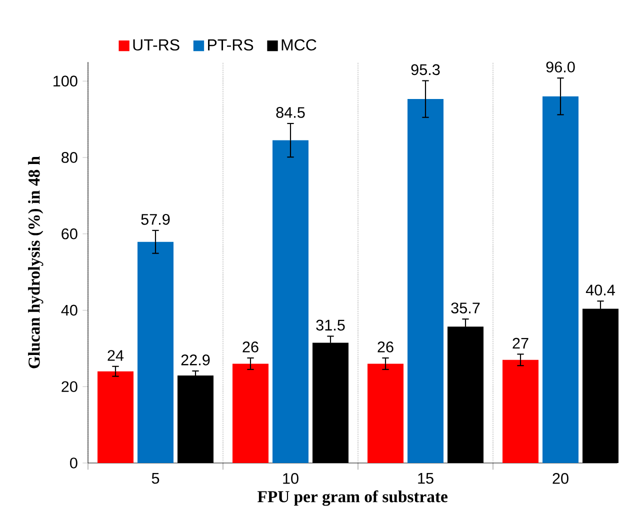 This screenshot has height=529, width=625. I want to click on data-label: 31.5, so click(330, 325).